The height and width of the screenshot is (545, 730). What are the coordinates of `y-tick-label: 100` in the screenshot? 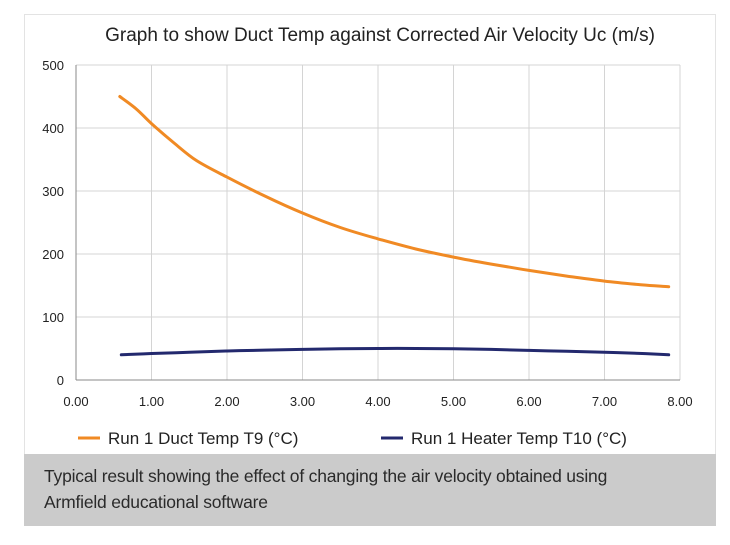 It's located at (53, 317).